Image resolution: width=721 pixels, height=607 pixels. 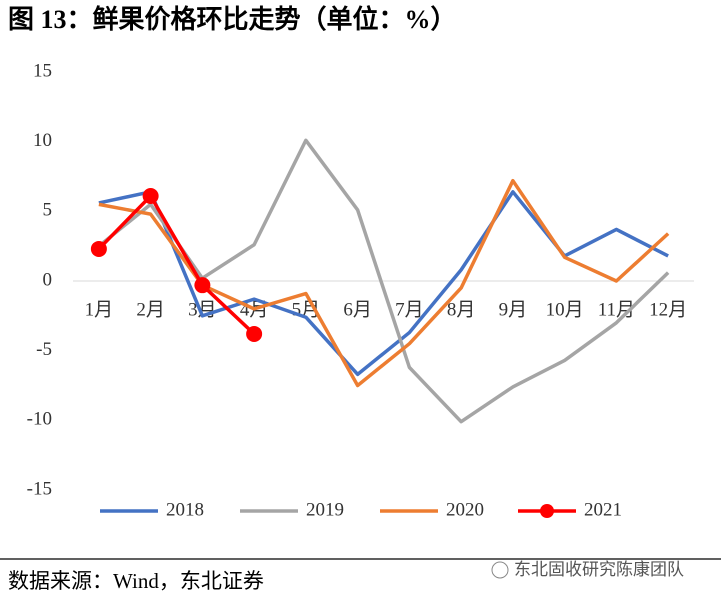 What do you see at coordinates (409, 309) in the screenshot?
I see `x-tick-label: 7月` at bounding box center [409, 309].